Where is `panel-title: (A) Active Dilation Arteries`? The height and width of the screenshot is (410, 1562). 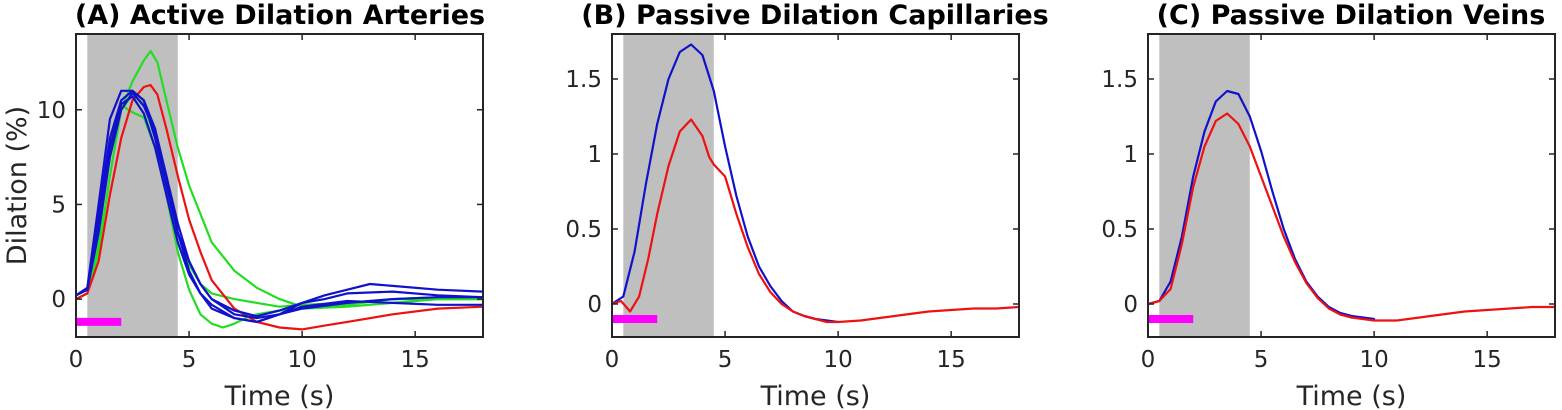 panel-title: (A) Active Dilation Arteries is located at coordinates (280, 15).